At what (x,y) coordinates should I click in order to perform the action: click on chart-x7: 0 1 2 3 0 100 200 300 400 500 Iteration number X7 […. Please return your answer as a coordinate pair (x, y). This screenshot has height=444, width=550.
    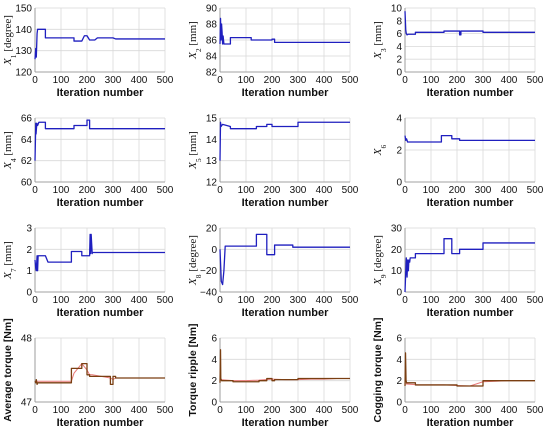
    Looking at the image, I should click on (88, 272).